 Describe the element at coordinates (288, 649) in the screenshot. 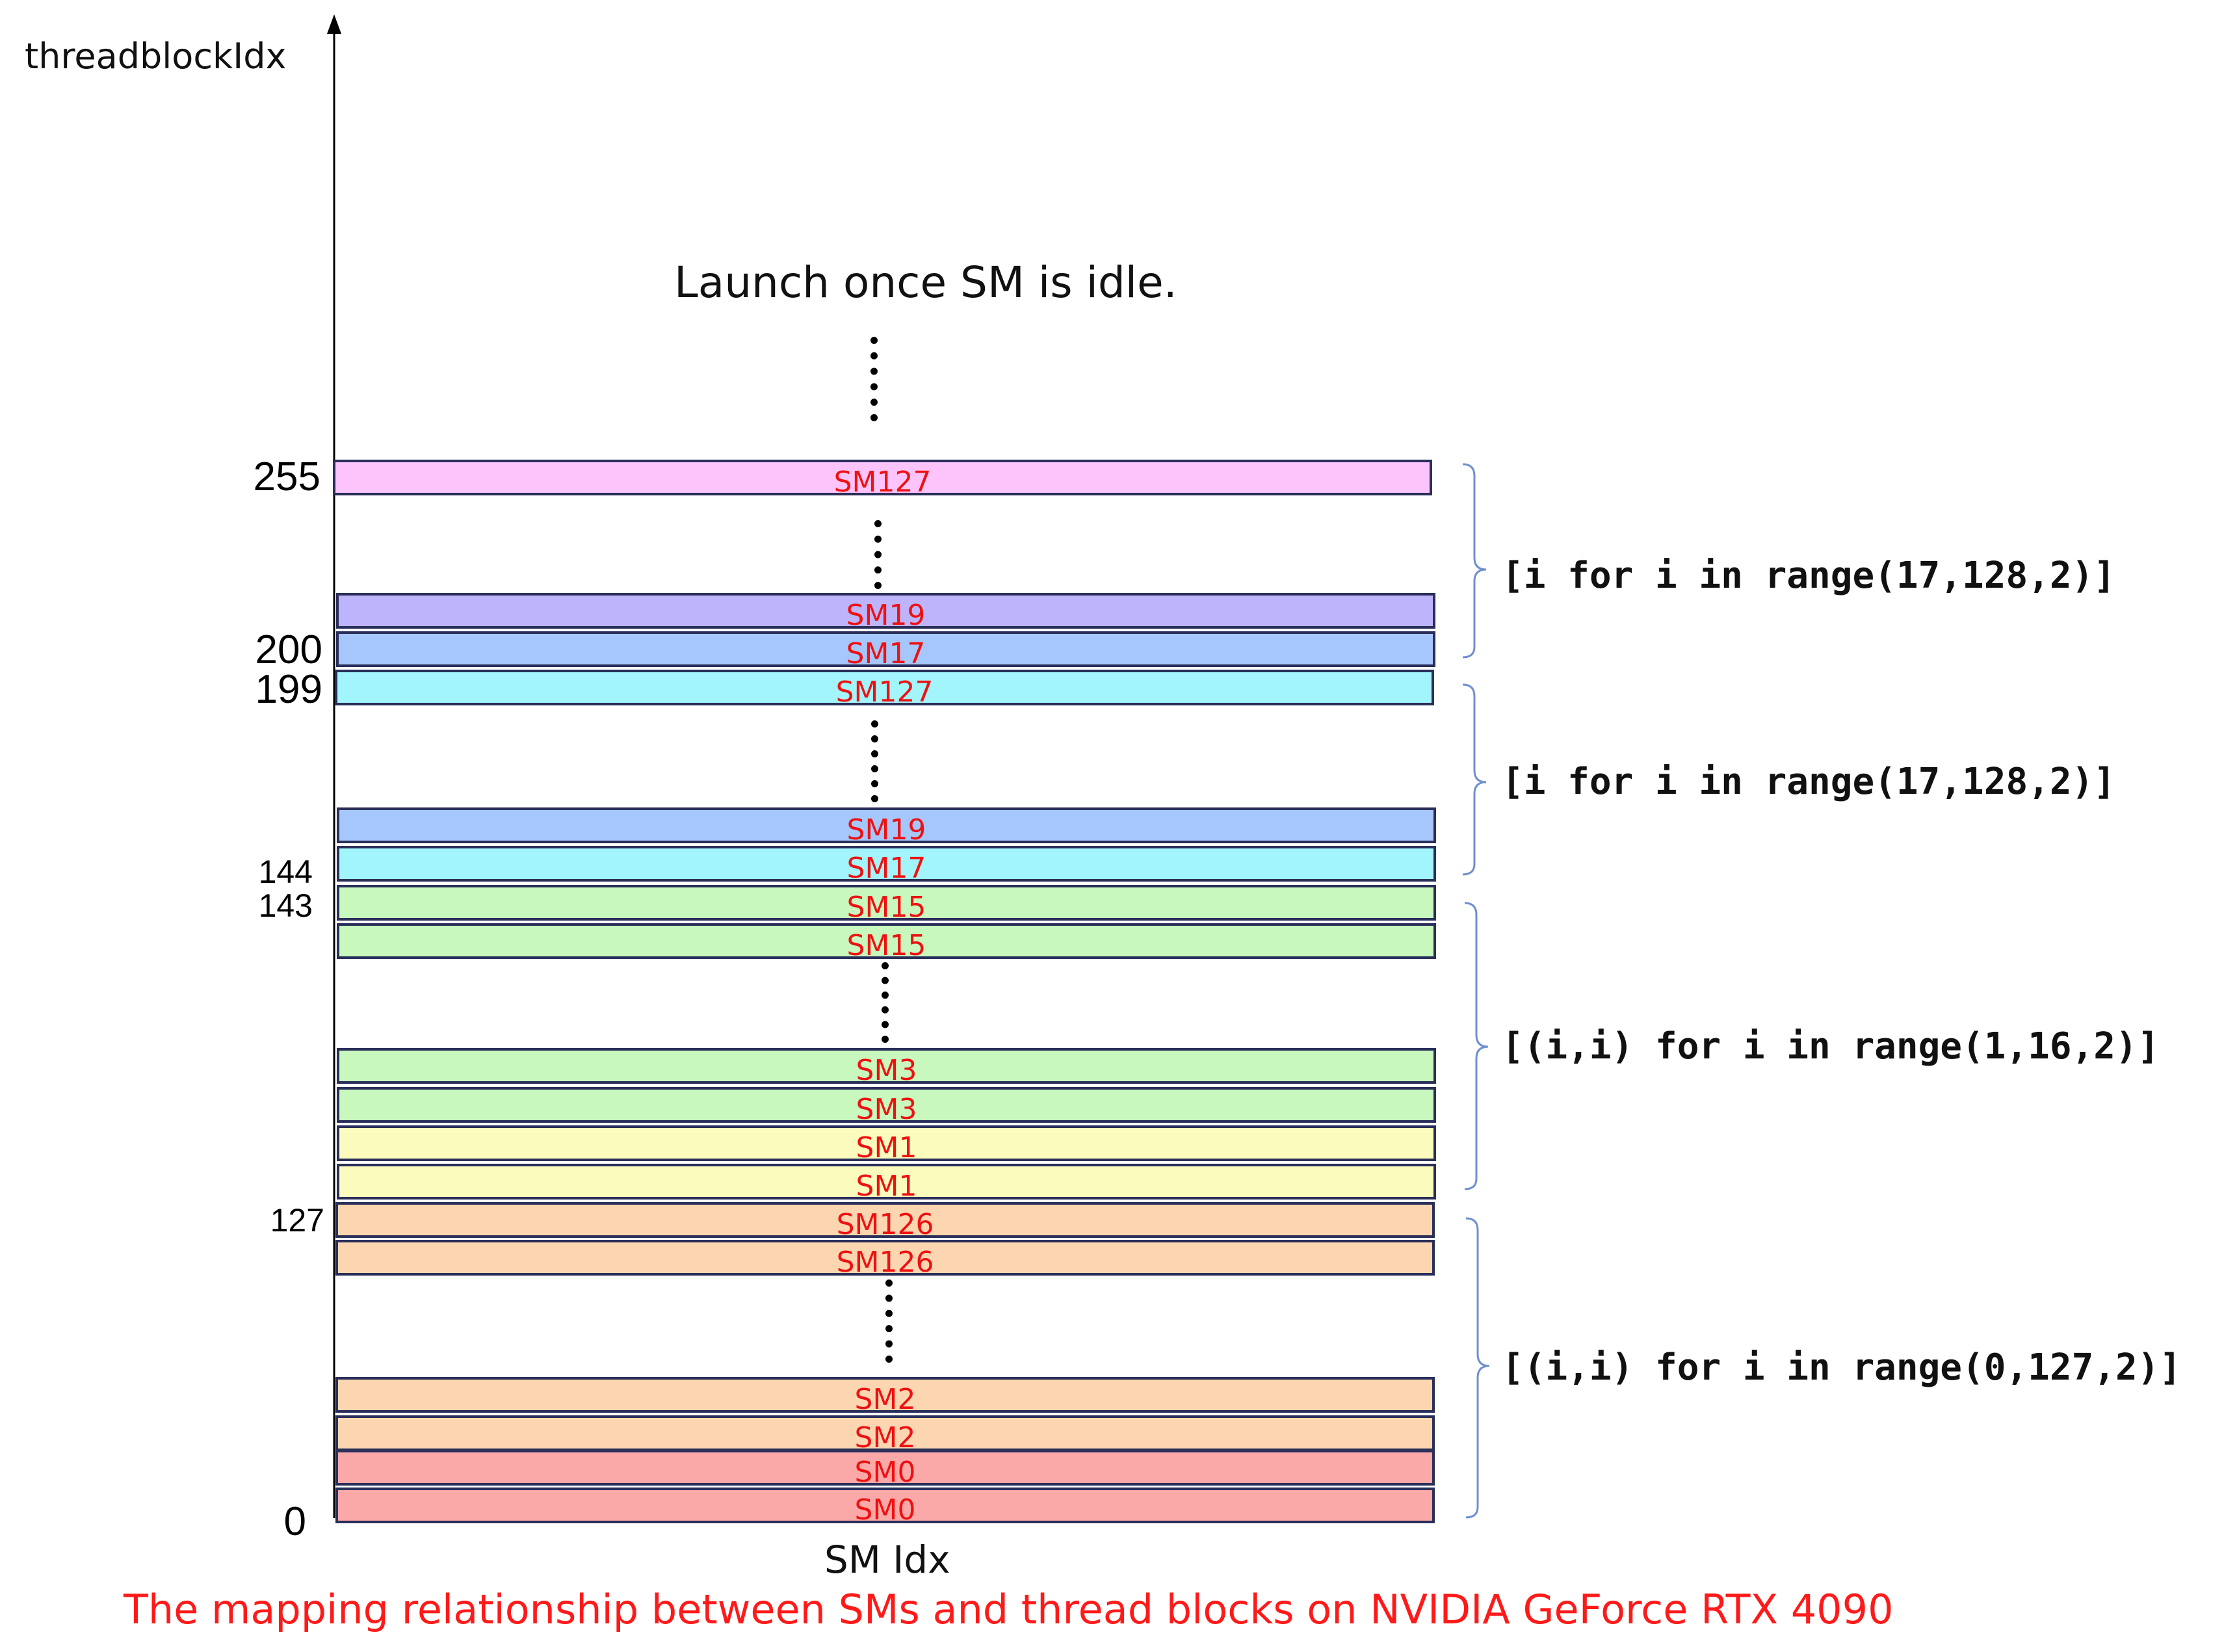

I see `y-tick-200: 200` at that location.